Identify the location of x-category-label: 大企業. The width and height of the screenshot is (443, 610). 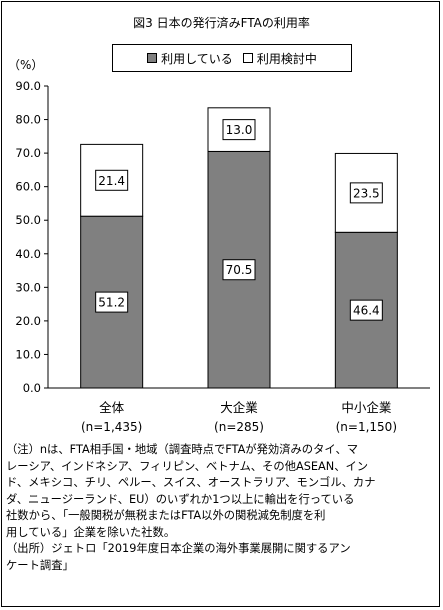
(239, 407).